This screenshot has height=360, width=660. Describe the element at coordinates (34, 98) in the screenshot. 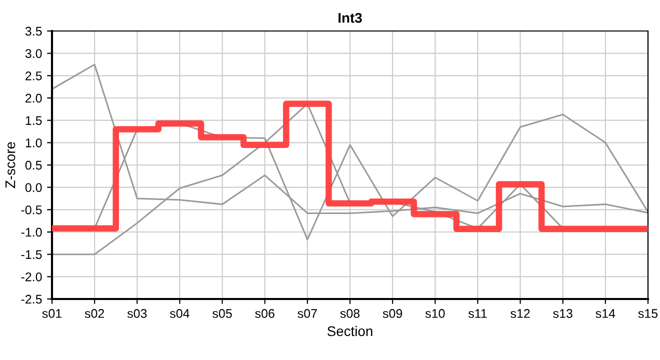

I see `y-tick-label: 2.0` at that location.